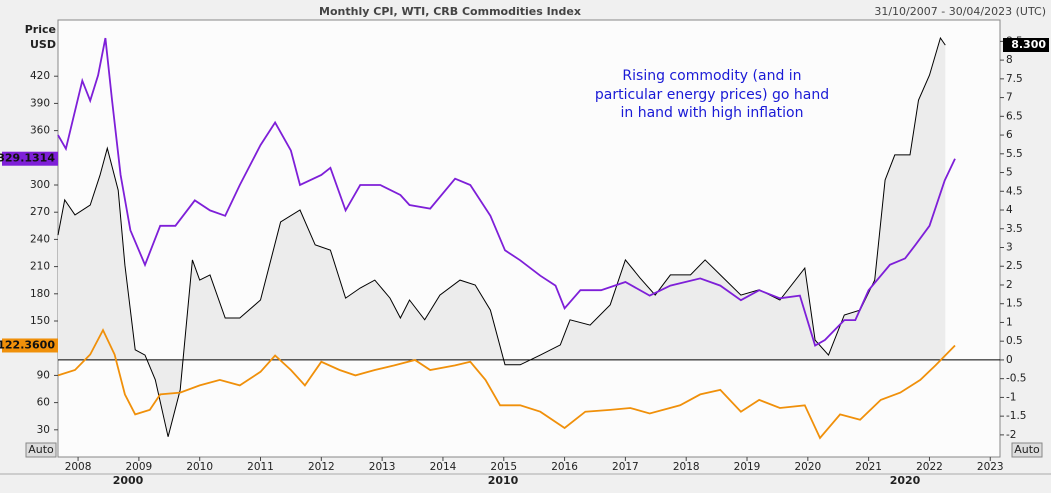  Describe the element at coordinates (40, 131) in the screenshot. I see `y-tick-label: 360` at that location.